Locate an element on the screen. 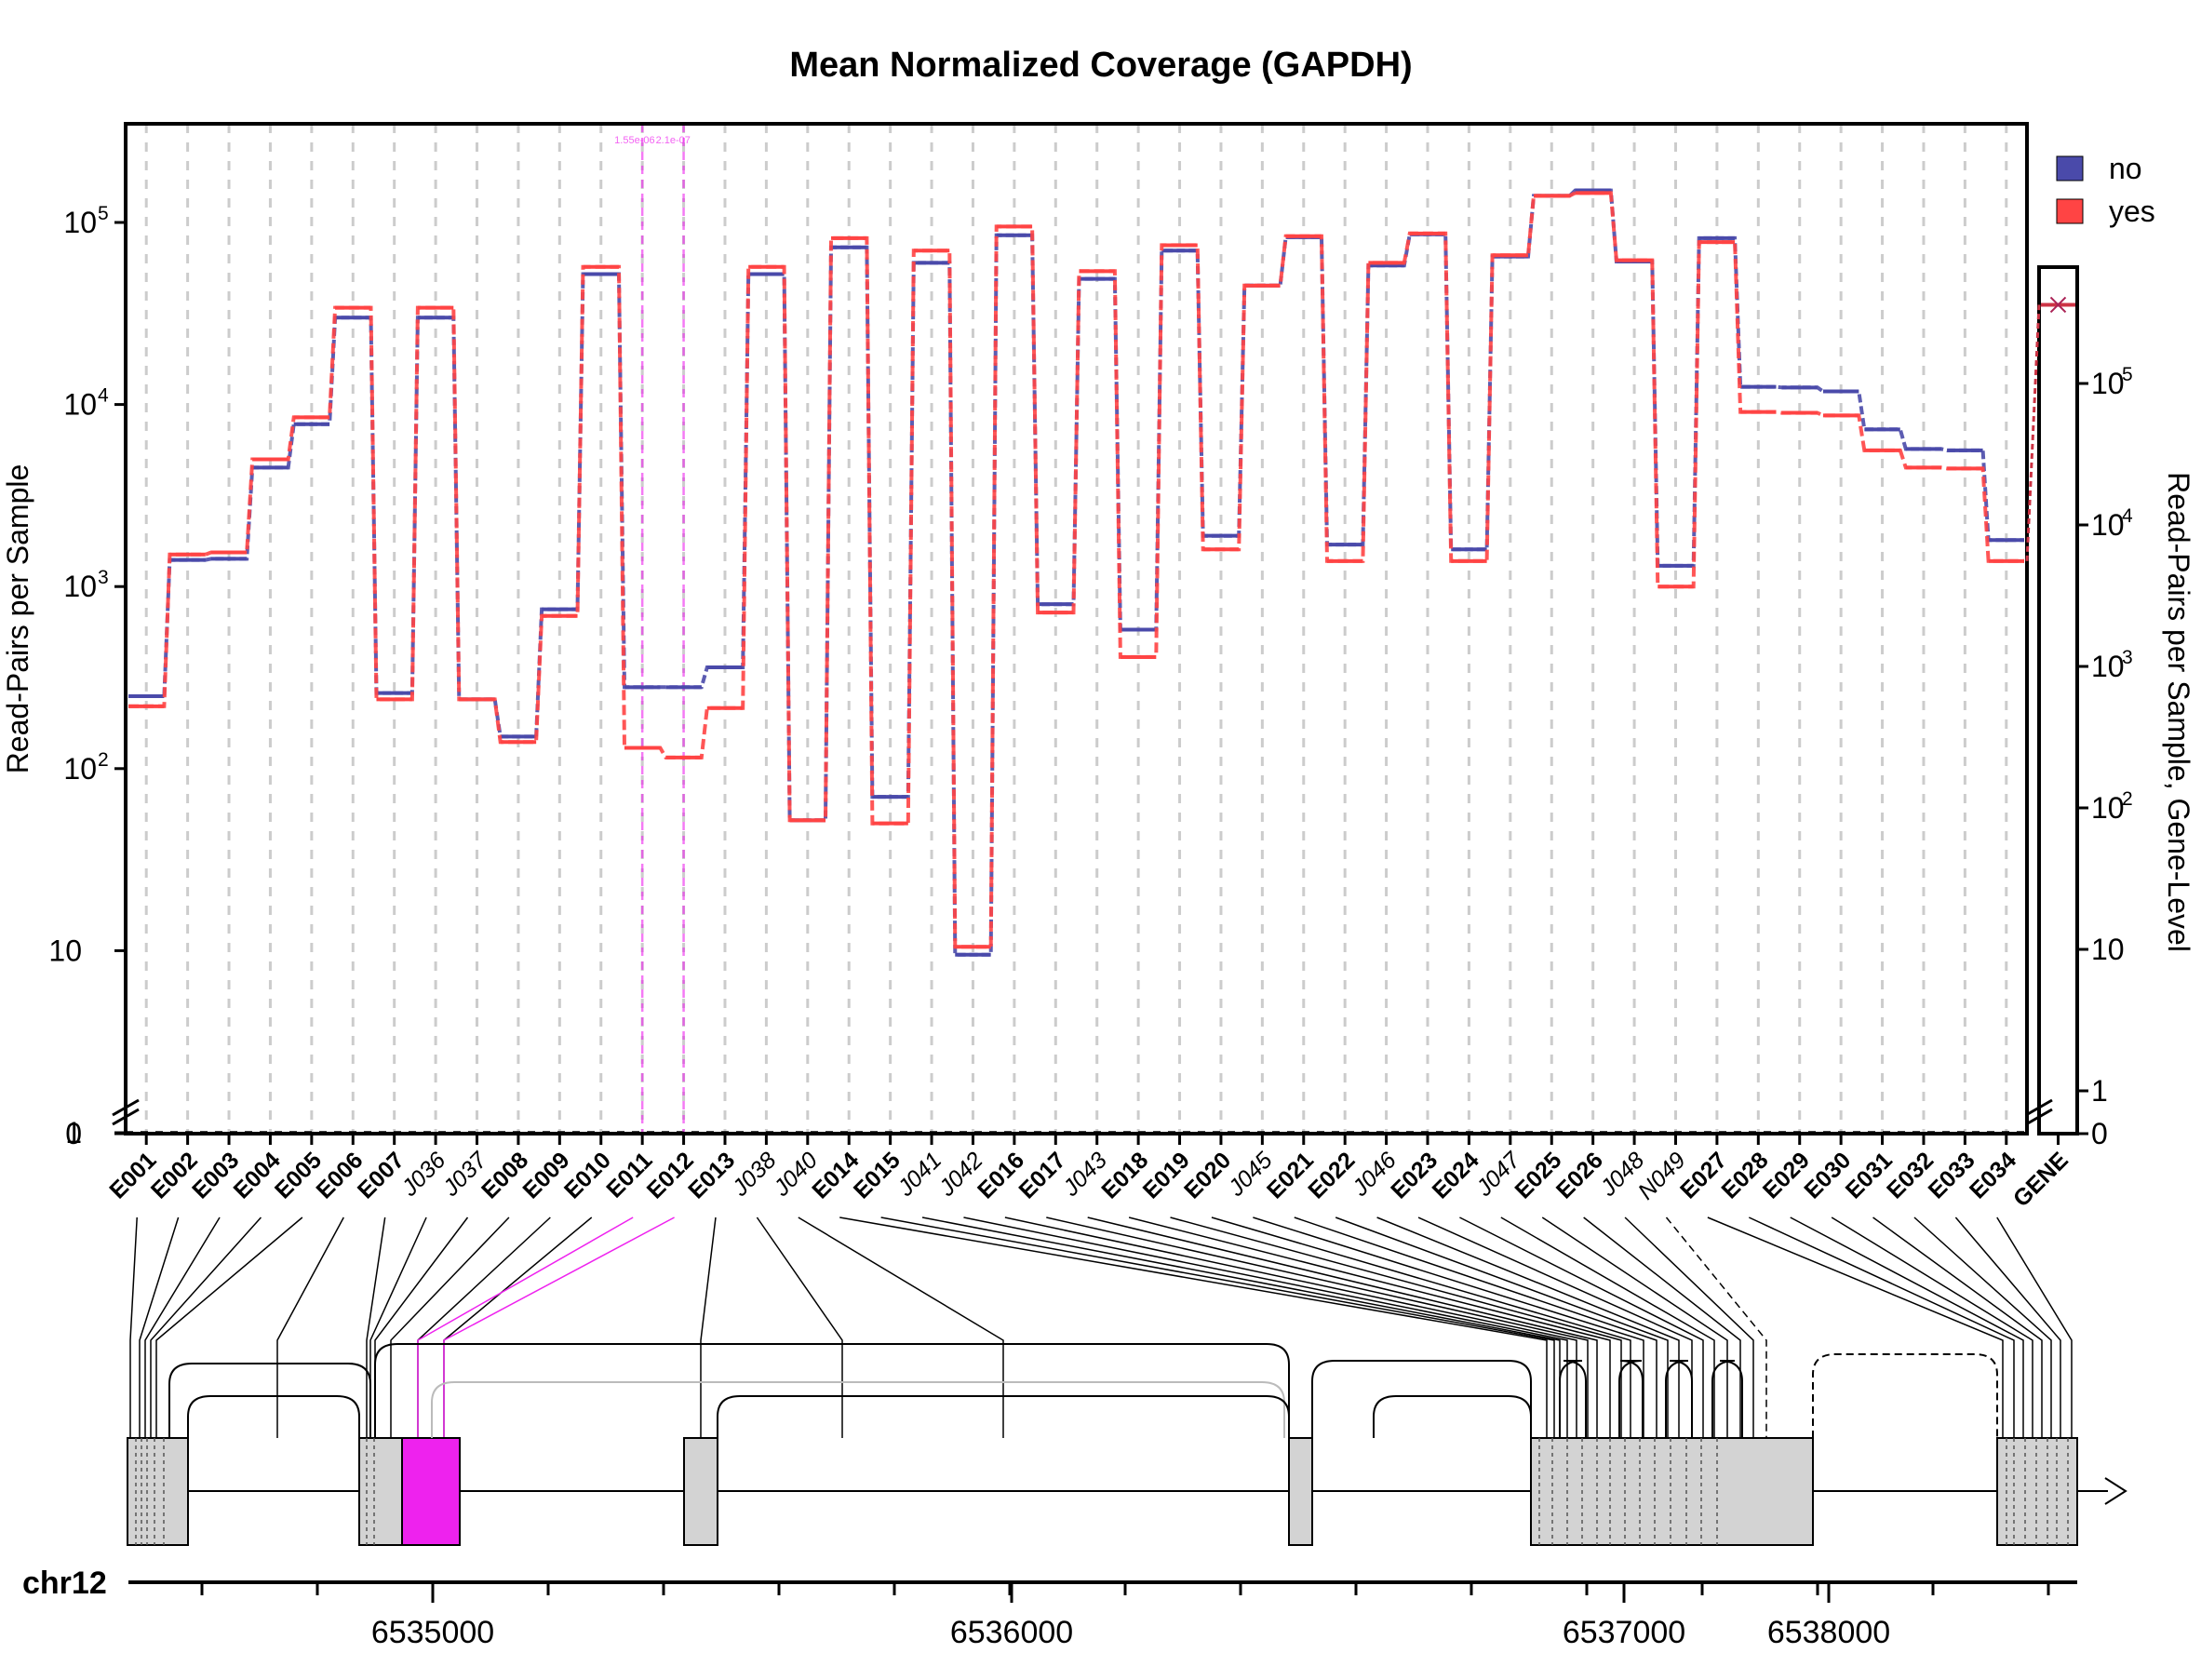 This screenshot has height=1680, width=2201. highlighted-exon is located at coordinates (431, 1491).